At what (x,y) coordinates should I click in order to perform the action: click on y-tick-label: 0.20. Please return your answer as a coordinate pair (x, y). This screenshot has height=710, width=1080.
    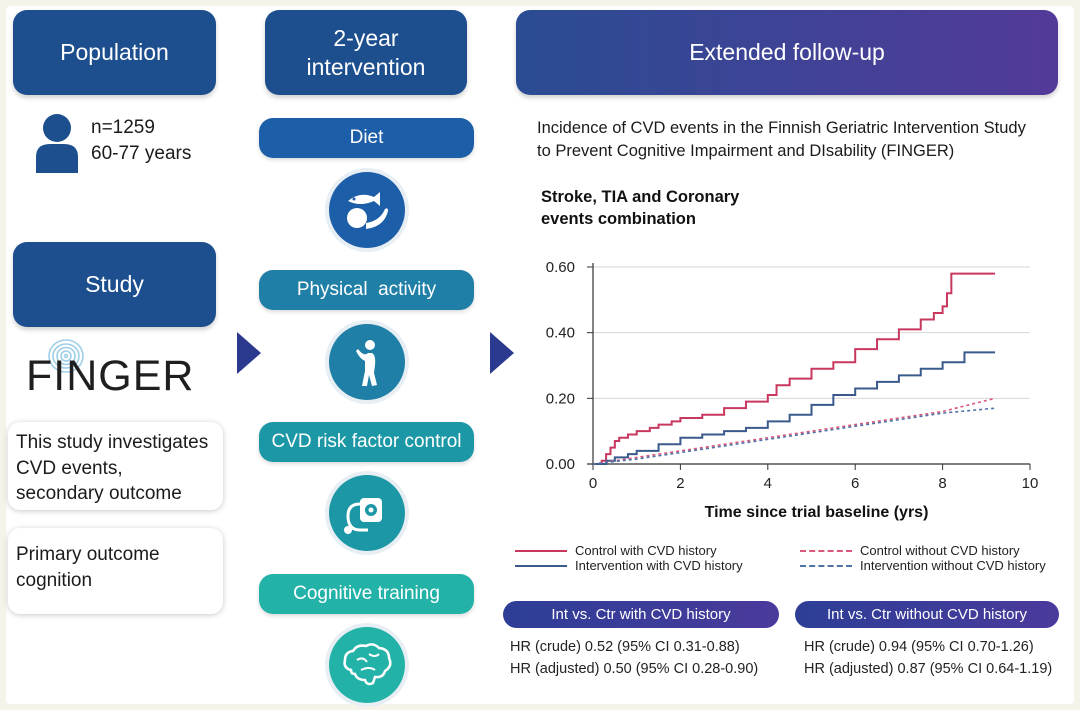
    Looking at the image, I should click on (560, 398).